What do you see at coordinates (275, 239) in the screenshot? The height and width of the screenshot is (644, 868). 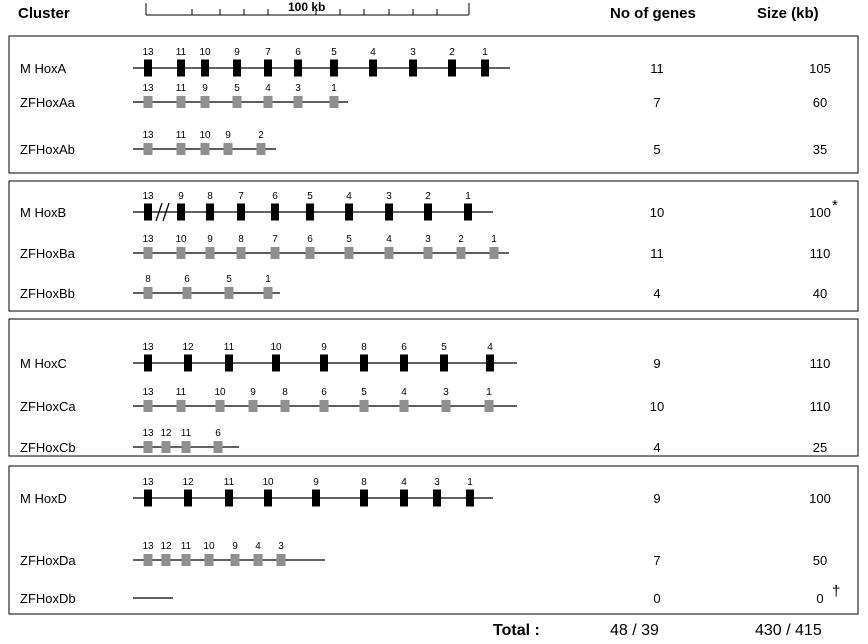 I see `gene-number: 7` at bounding box center [275, 239].